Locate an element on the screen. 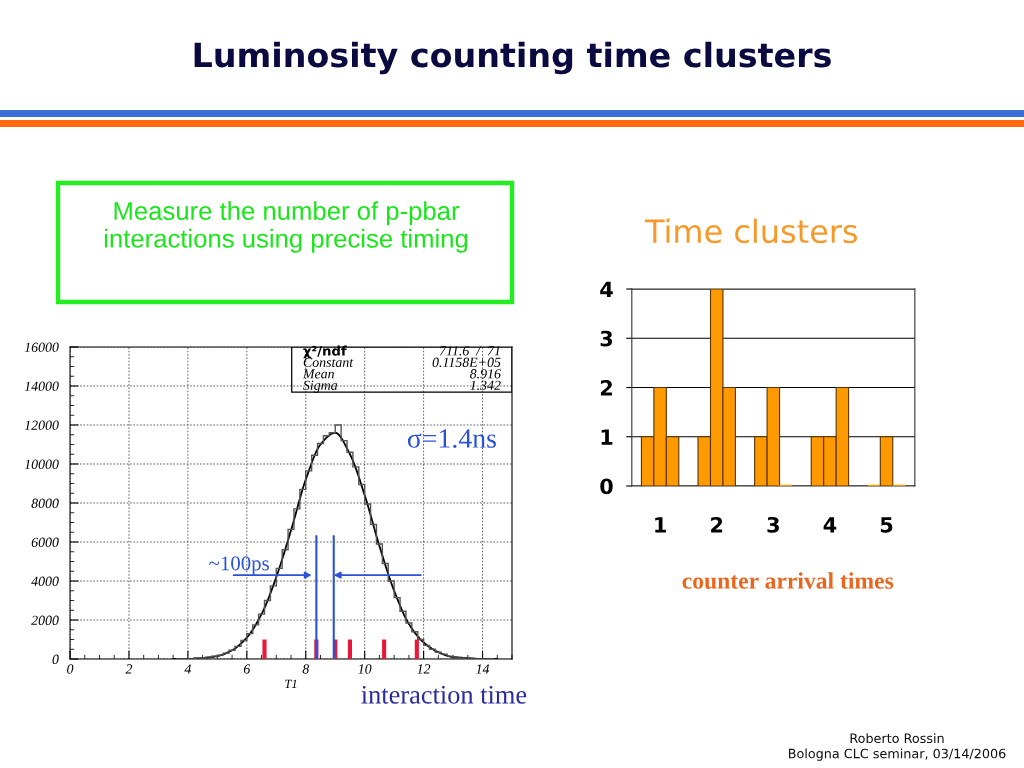 The image size is (1024, 768). x-tick-label: 0 is located at coordinates (70, 669).